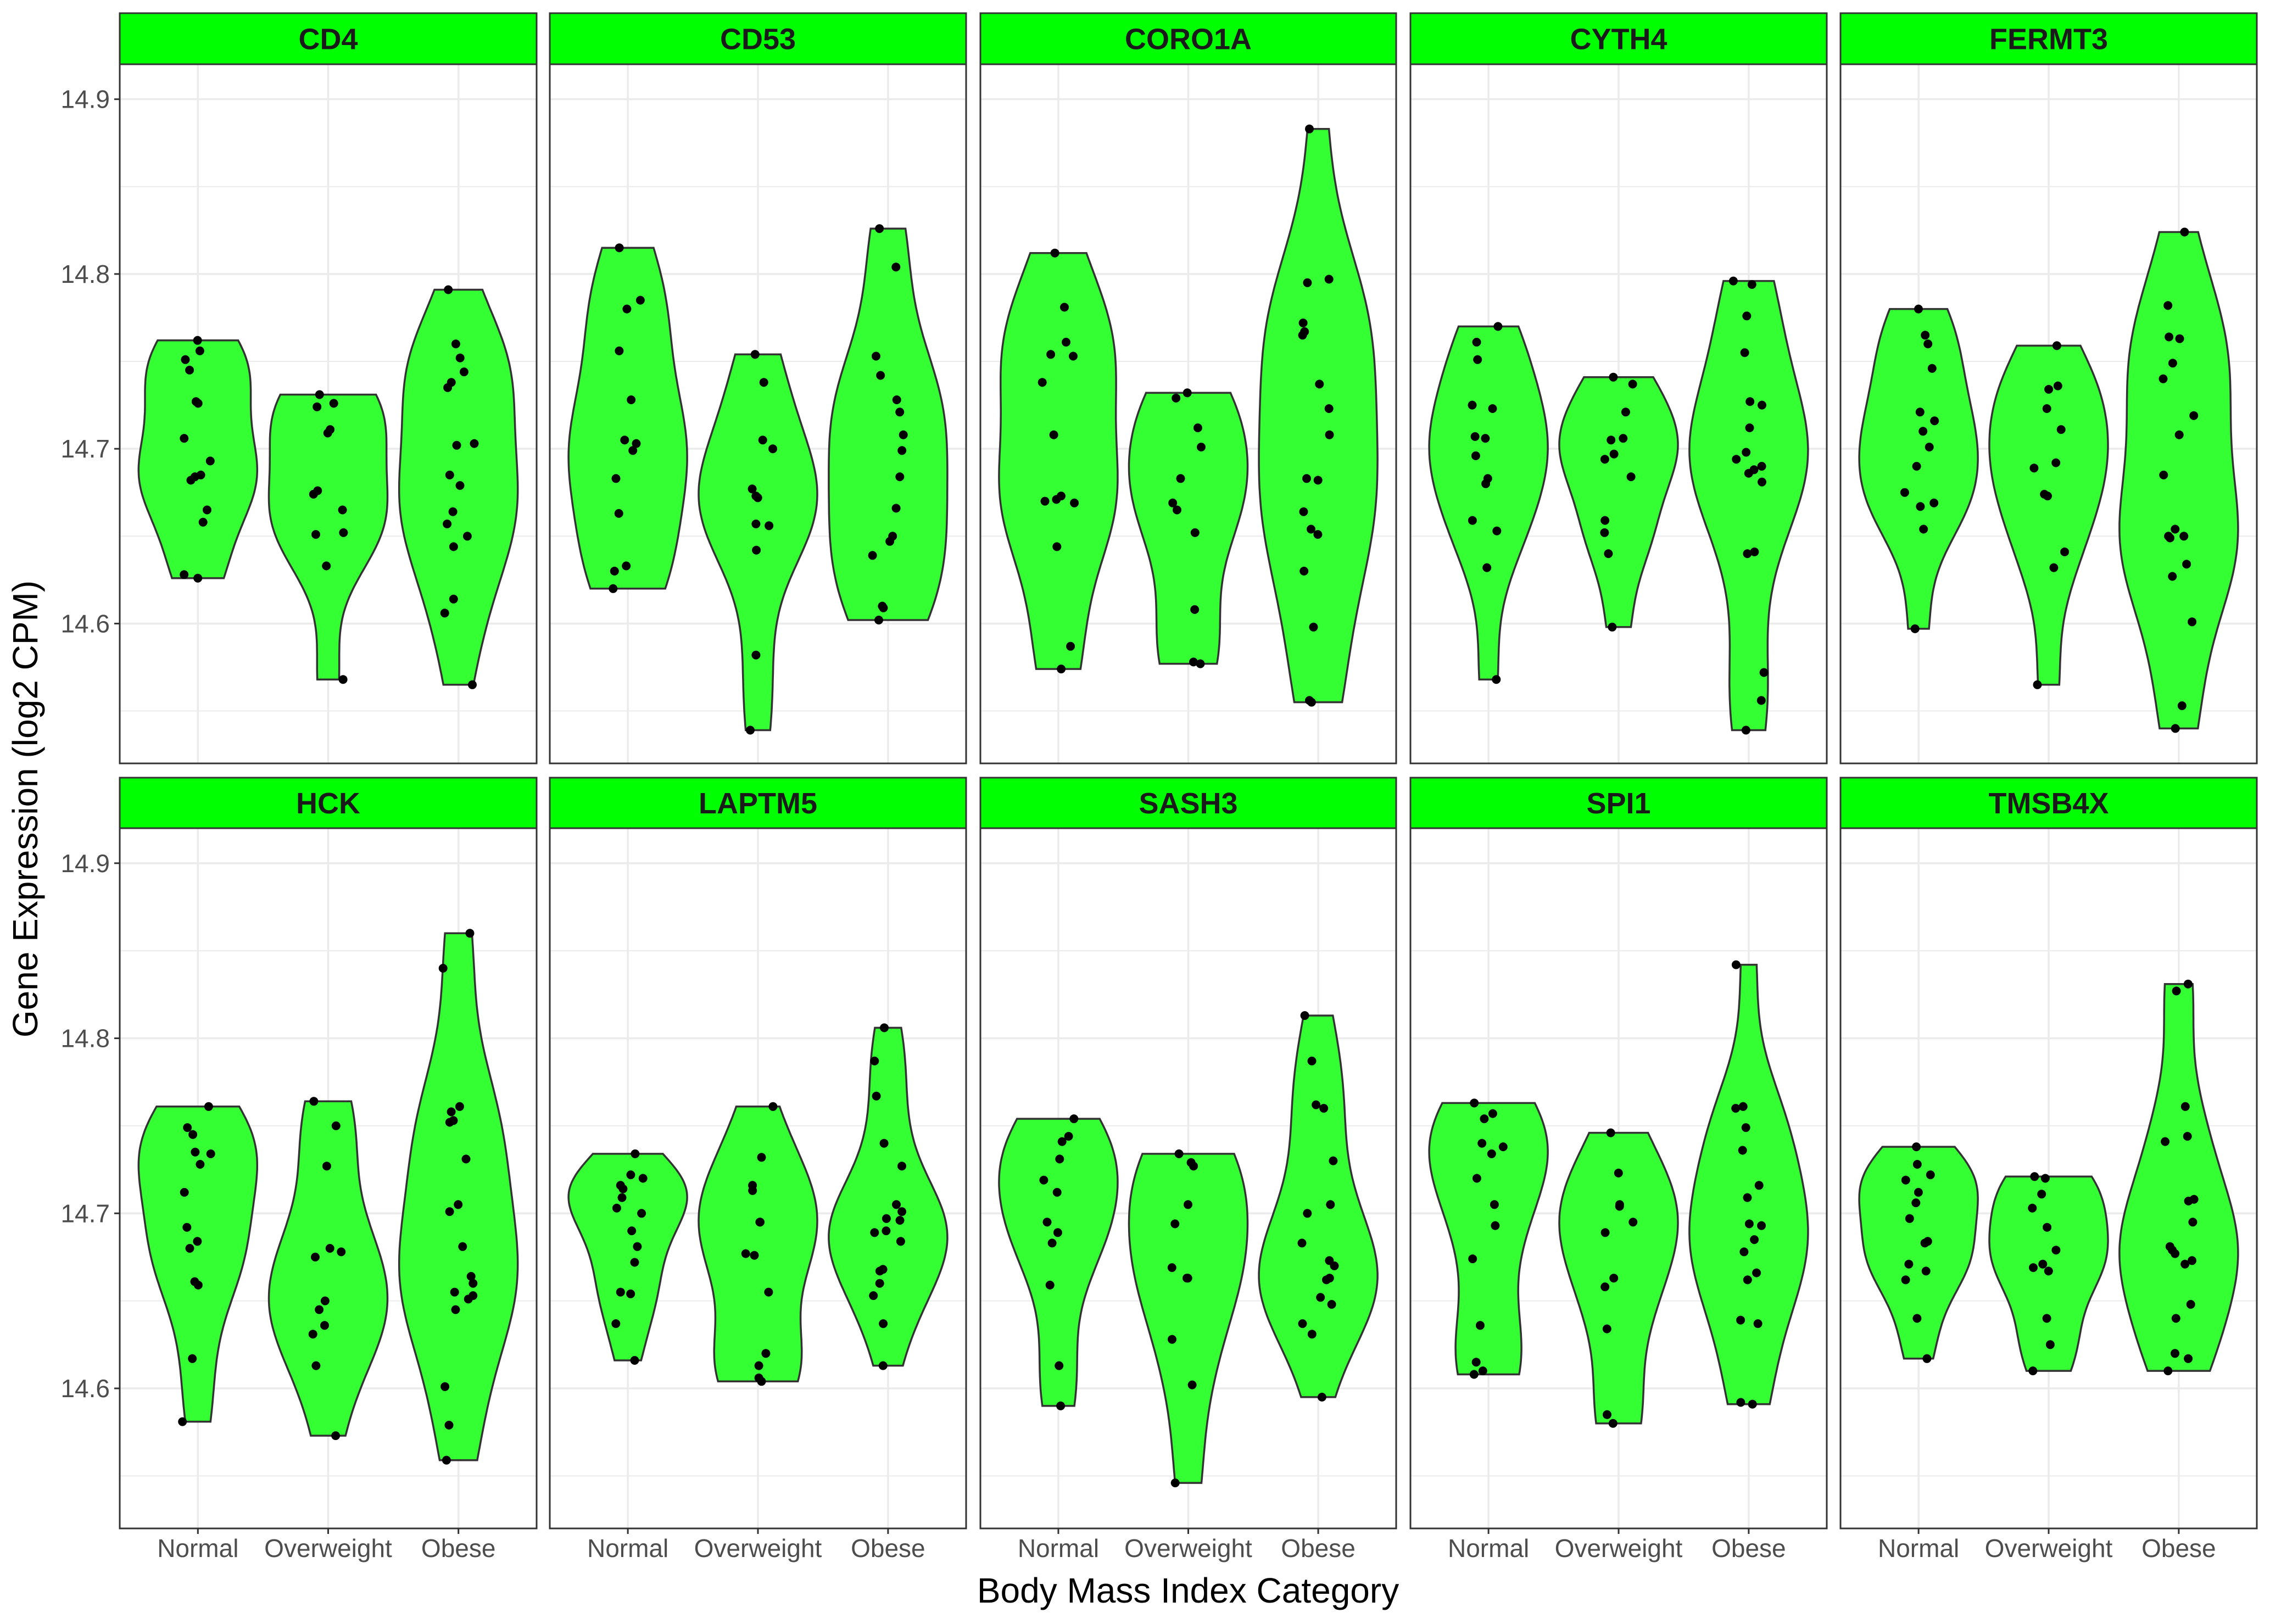 The width and height of the screenshot is (2270, 1624). What do you see at coordinates (328, 1548) in the screenshot?
I see `x-tick-label: Overweight` at bounding box center [328, 1548].